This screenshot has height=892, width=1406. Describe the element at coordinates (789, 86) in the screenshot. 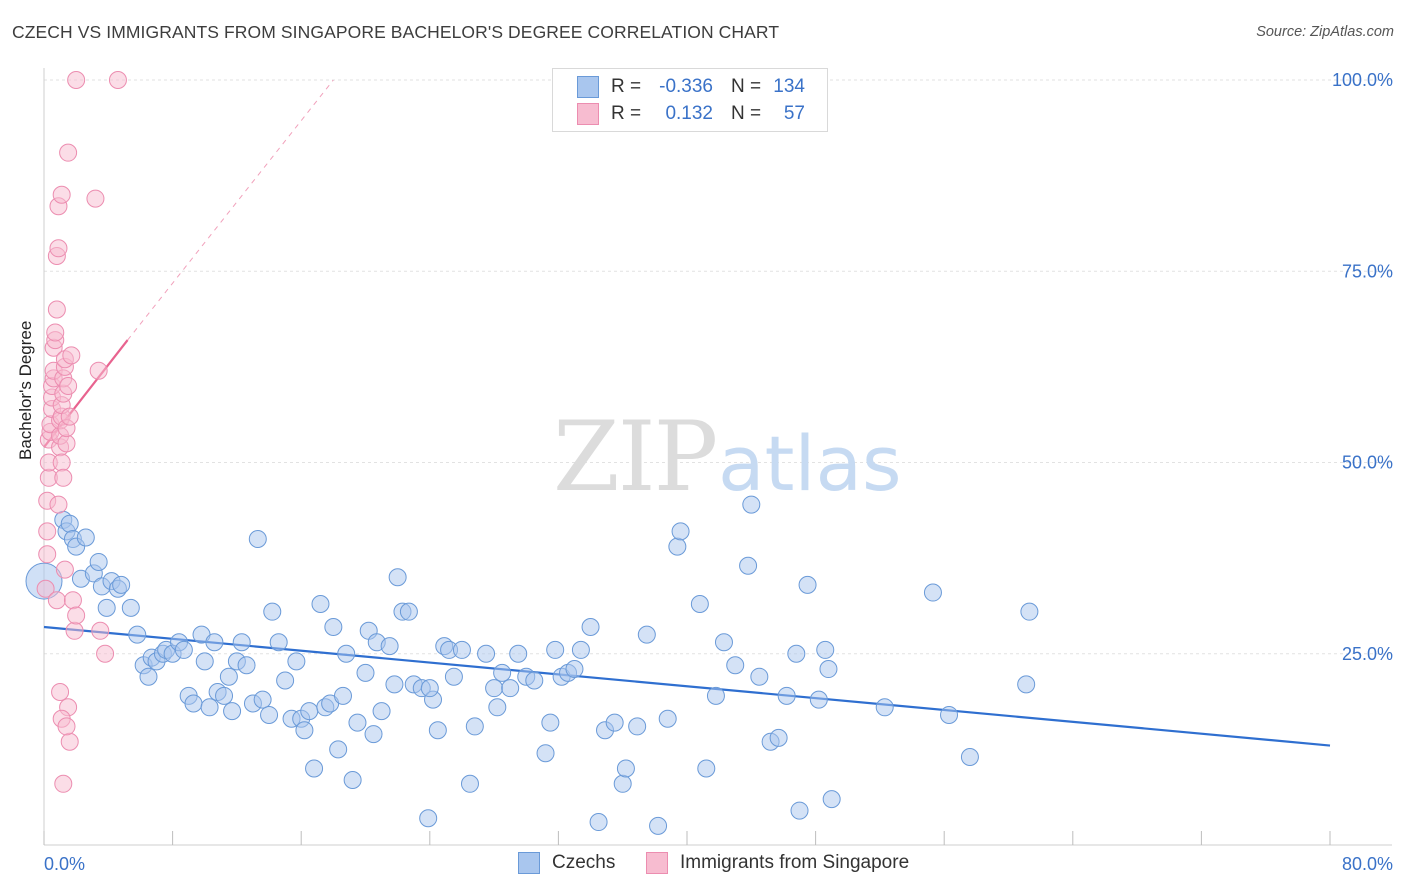

I see `legend-n-value: 134` at that location.